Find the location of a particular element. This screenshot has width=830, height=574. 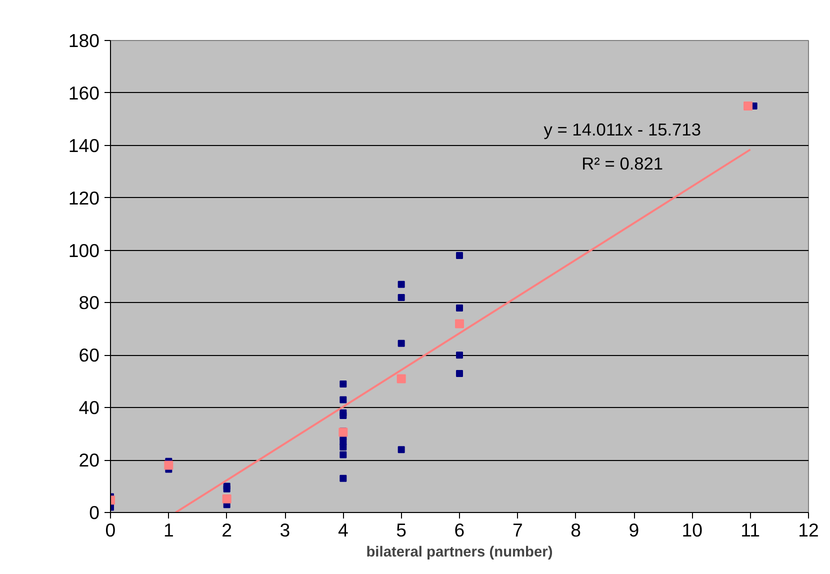

x-tick-label: 8 is located at coordinates (576, 530).